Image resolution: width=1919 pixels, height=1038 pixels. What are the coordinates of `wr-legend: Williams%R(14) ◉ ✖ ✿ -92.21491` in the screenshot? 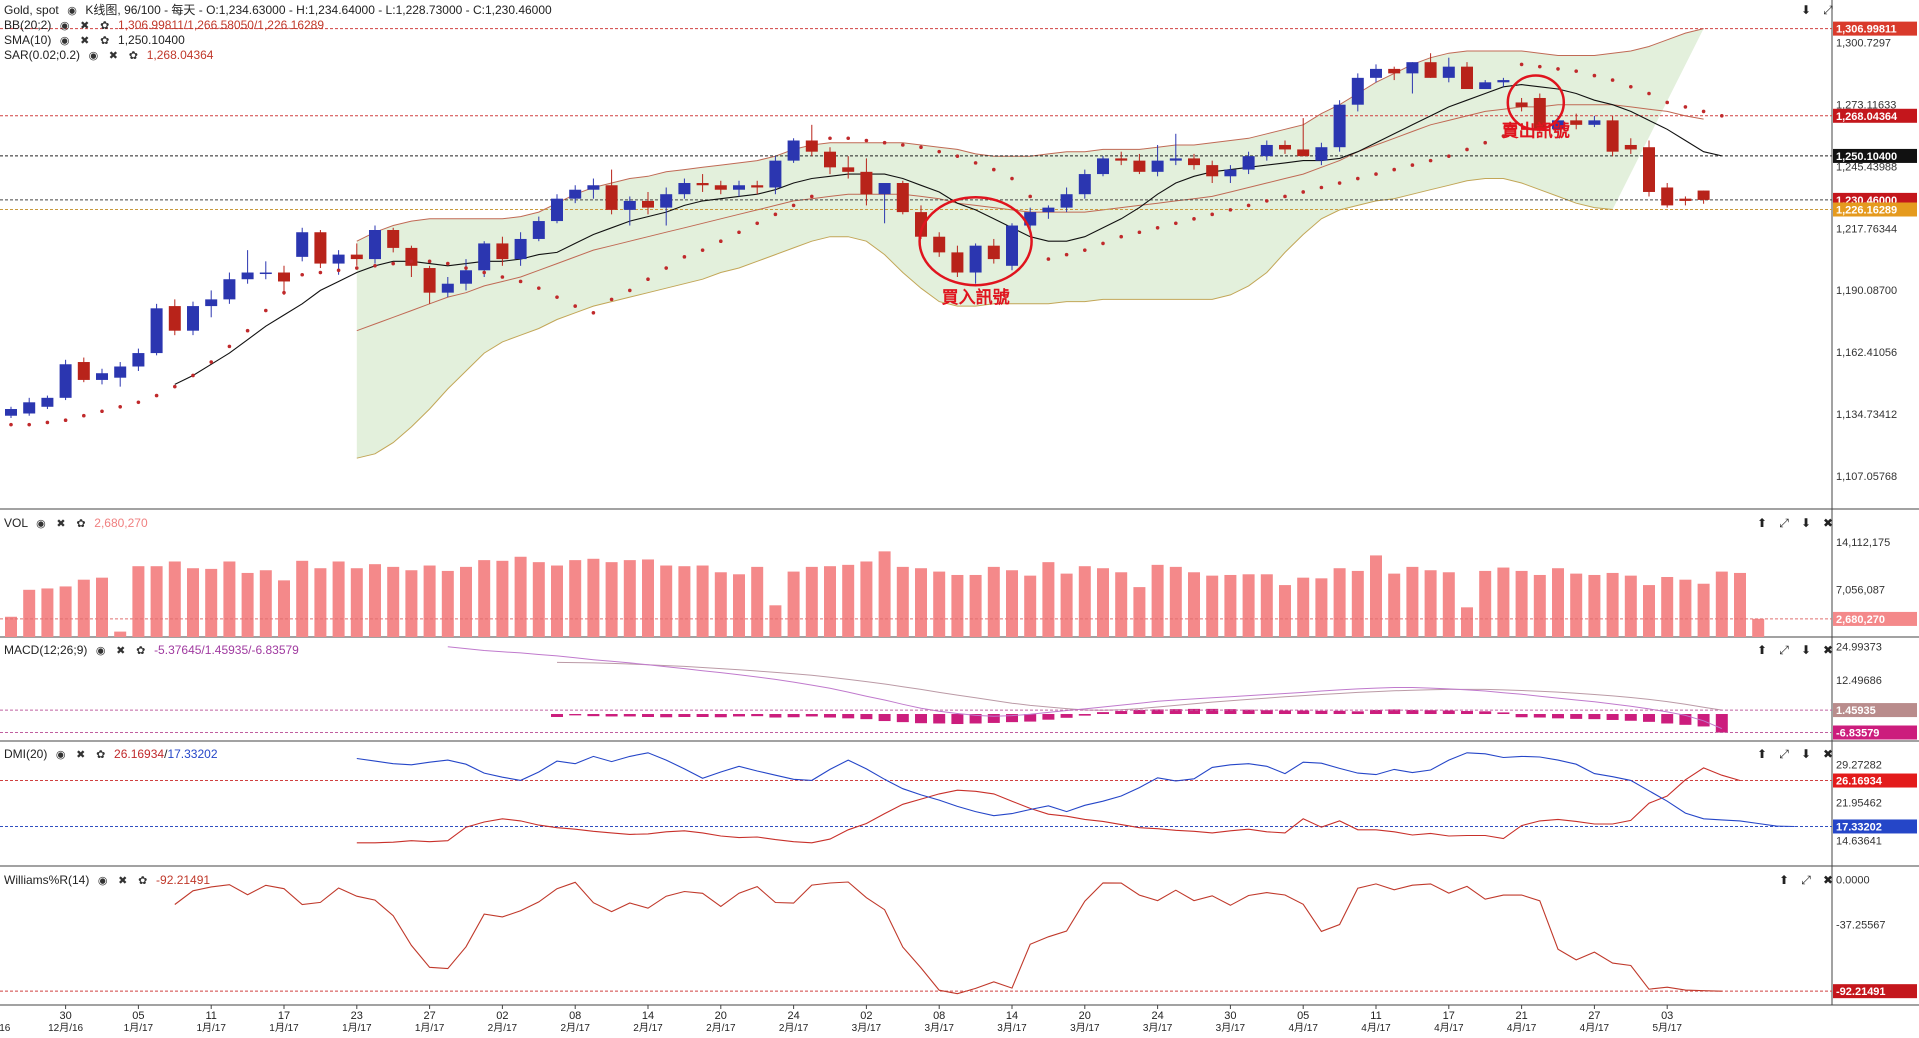 It's located at (107, 881).